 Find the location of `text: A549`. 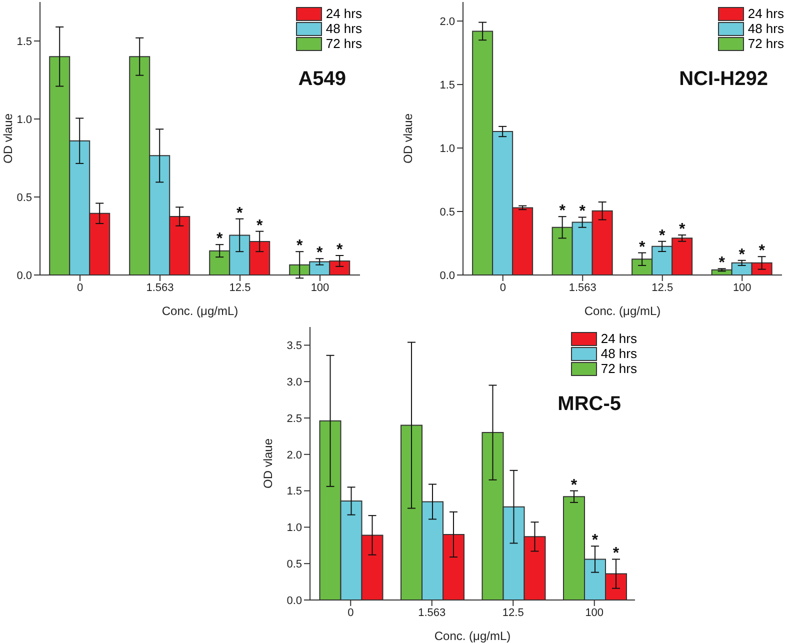

text: A549 is located at coordinates (322, 79).